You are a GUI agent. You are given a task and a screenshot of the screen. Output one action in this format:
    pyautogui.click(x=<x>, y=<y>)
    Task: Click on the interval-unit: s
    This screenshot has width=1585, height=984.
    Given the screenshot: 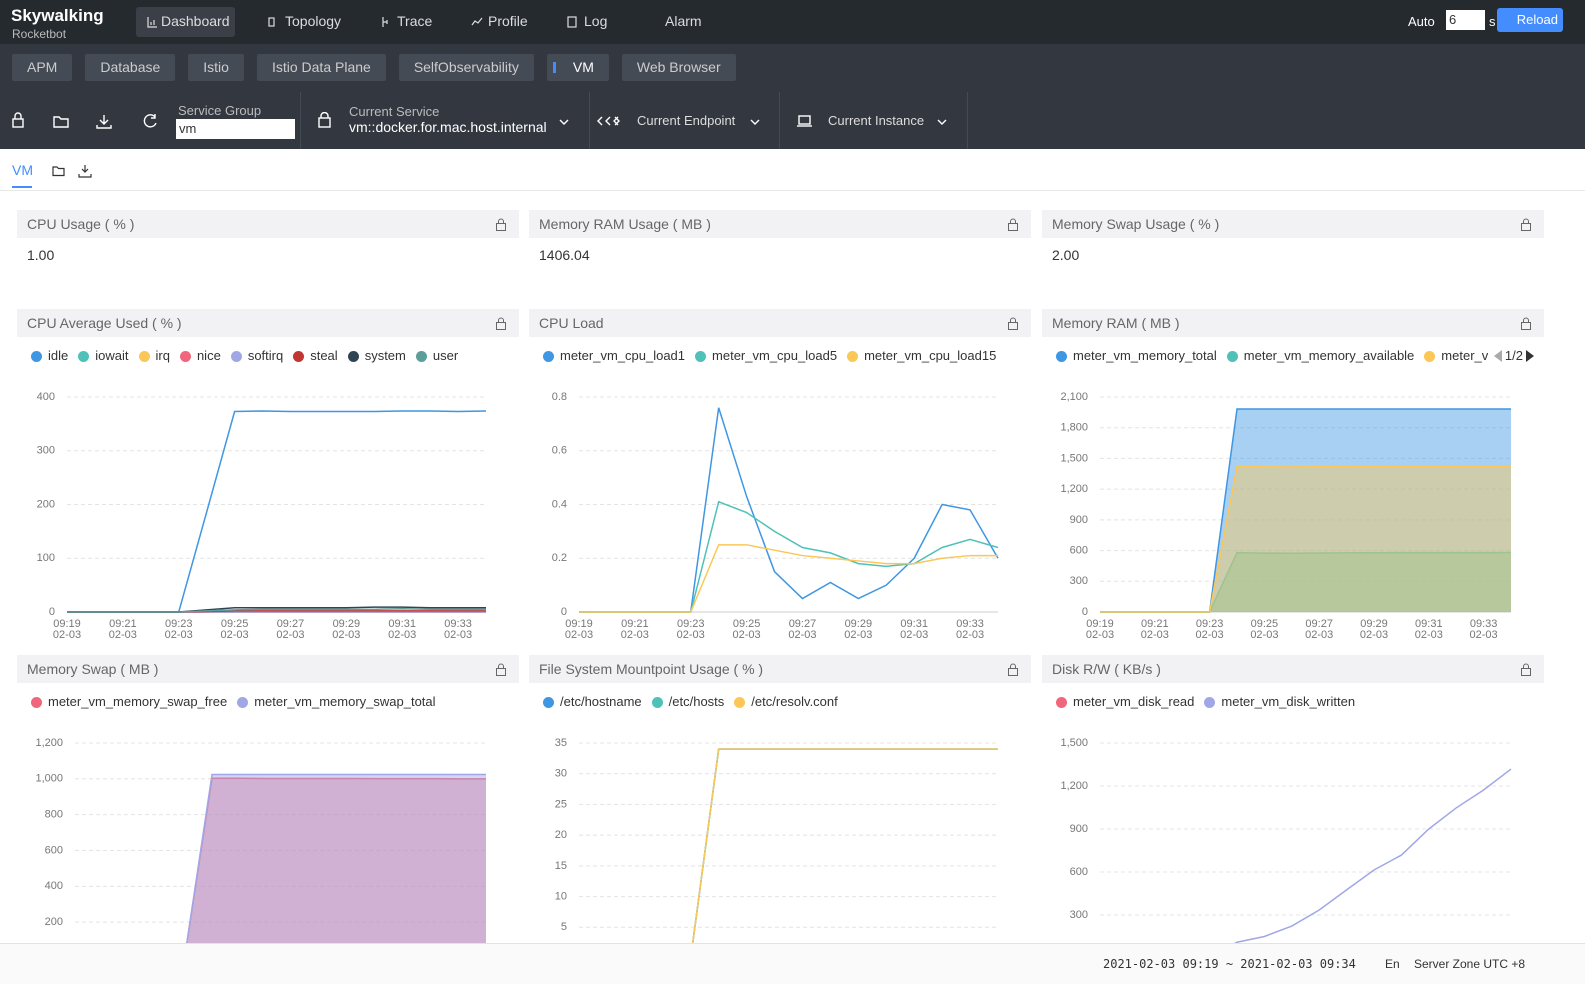 What is the action you would take?
    pyautogui.click(x=1492, y=21)
    